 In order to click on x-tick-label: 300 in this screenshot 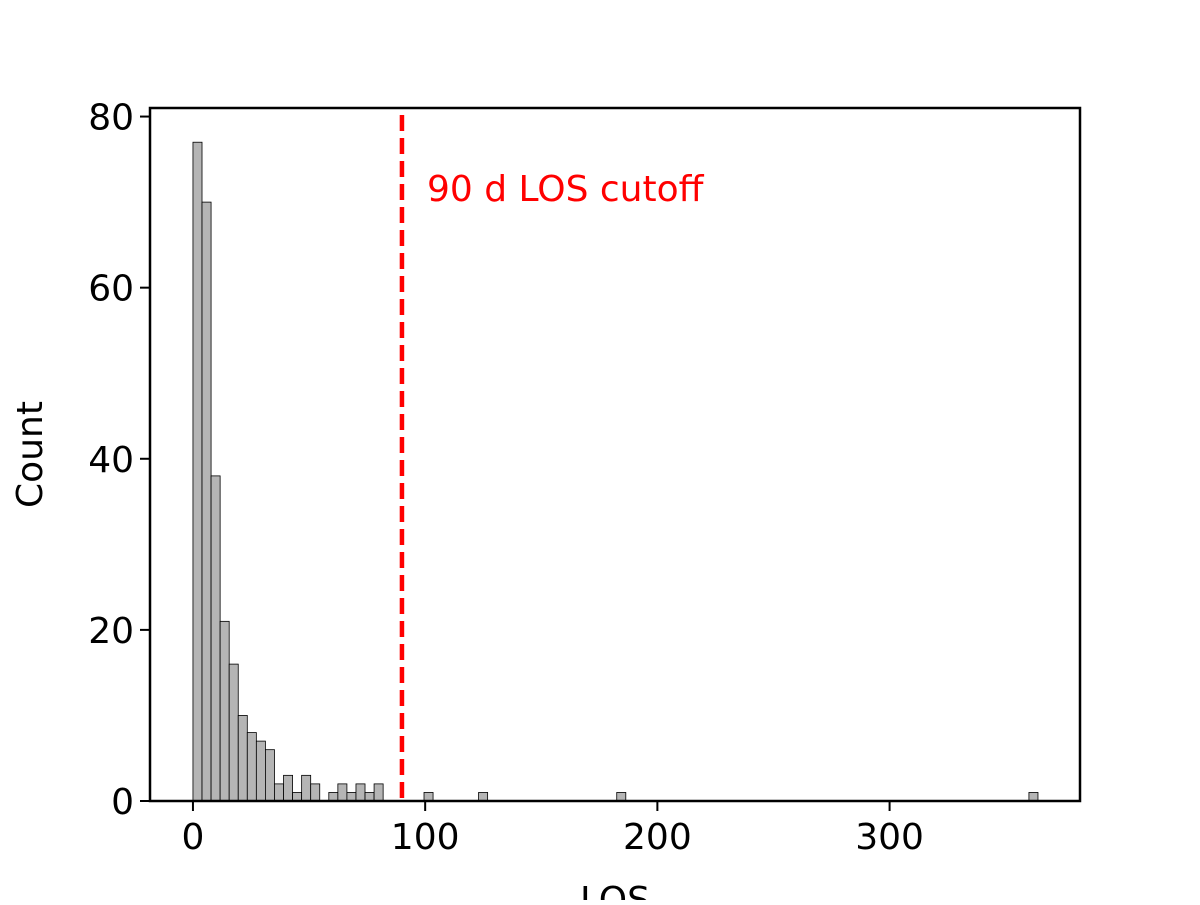, I will do `click(889, 837)`.